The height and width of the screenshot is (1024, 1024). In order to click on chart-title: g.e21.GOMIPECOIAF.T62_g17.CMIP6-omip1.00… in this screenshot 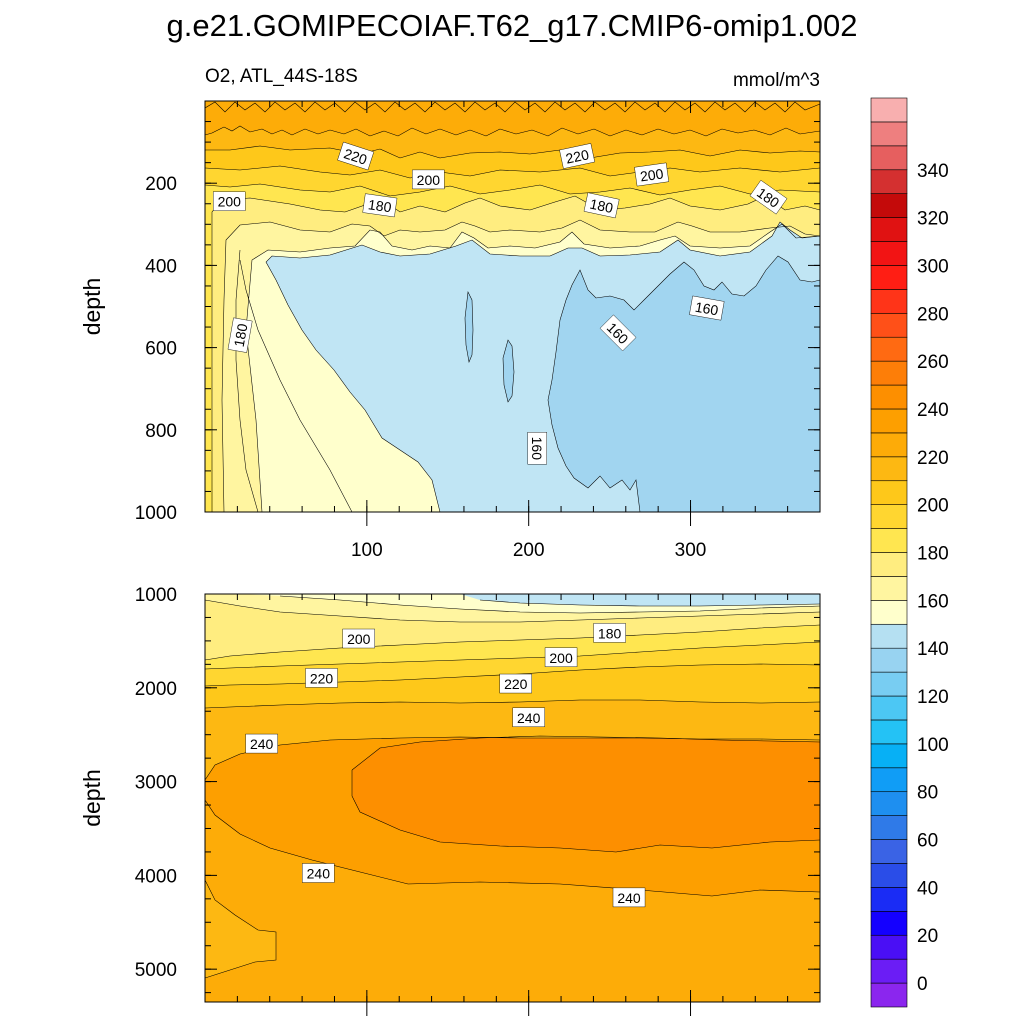, I will do `click(512, 25)`.